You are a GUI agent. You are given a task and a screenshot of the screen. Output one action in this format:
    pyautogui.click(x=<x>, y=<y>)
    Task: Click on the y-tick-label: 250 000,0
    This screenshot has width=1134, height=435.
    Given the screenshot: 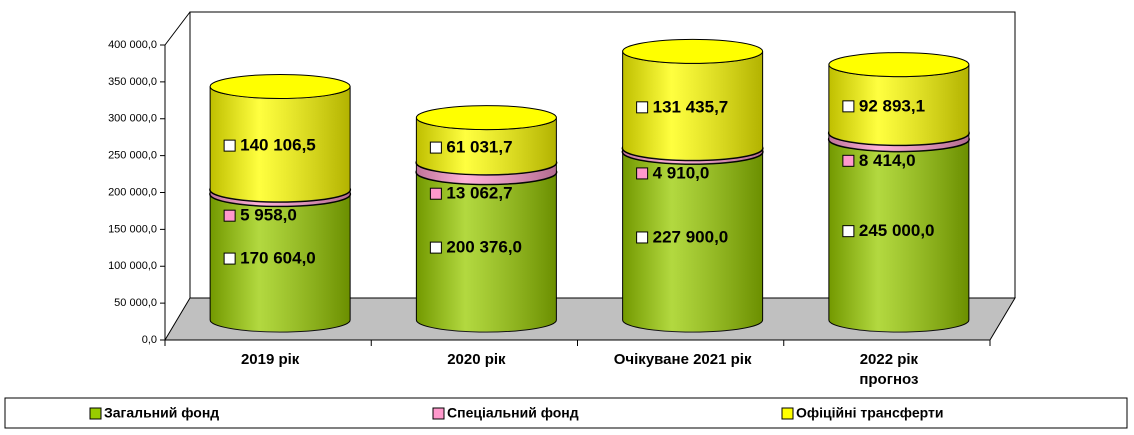 What is the action you would take?
    pyautogui.click(x=132, y=156)
    